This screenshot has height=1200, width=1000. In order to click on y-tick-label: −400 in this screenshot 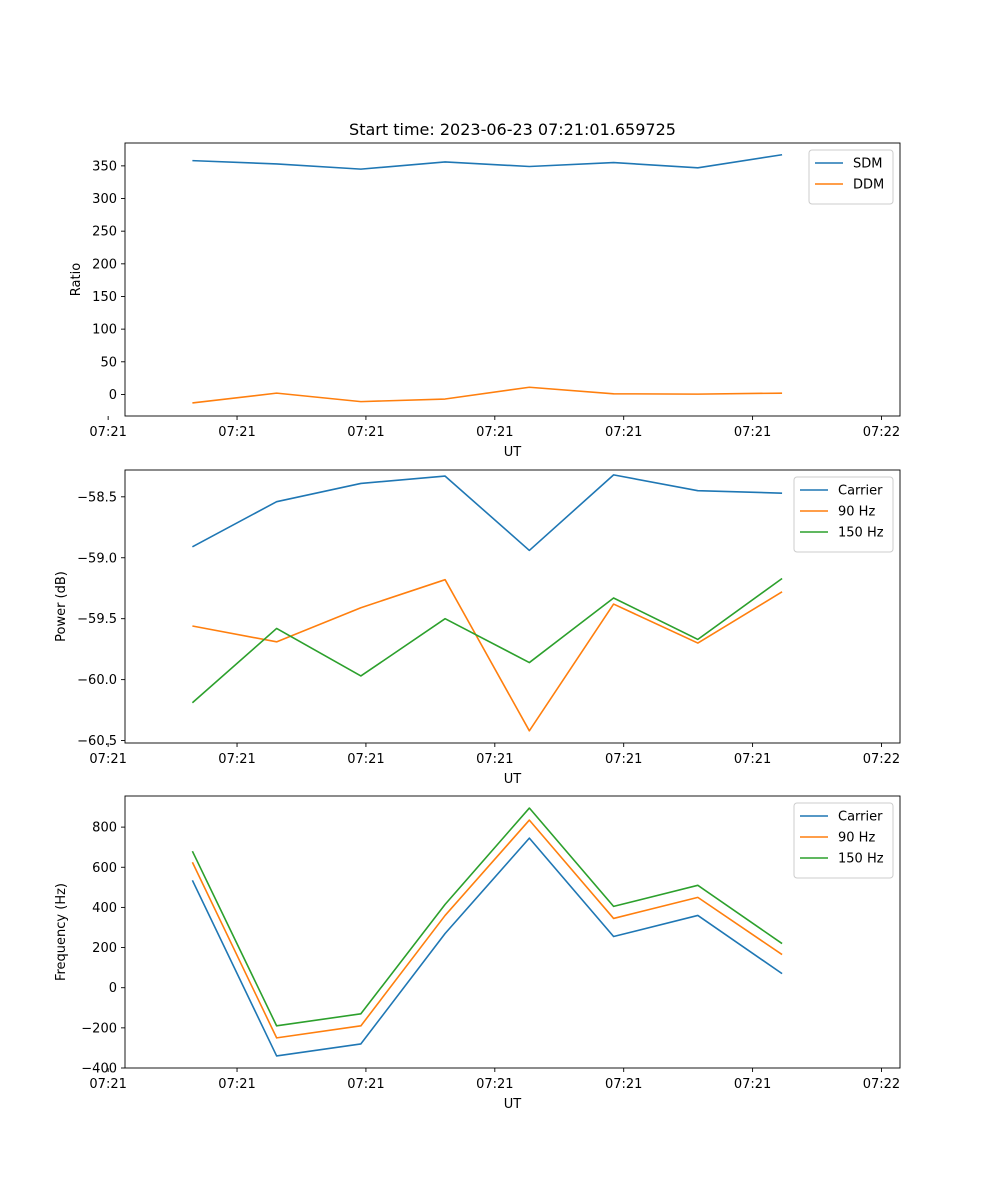, I will do `click(99, 1069)`.